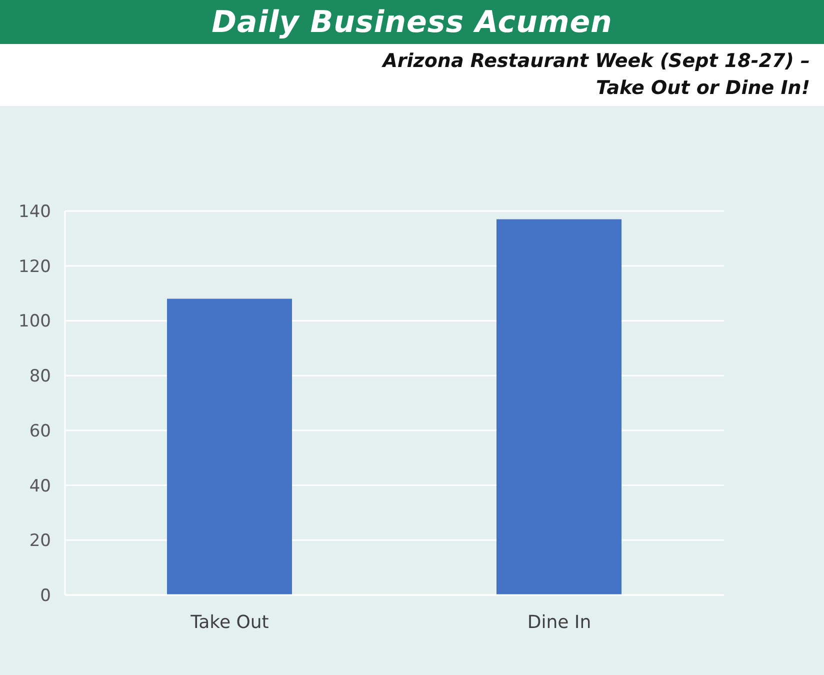 The height and width of the screenshot is (675, 824). Describe the element at coordinates (559, 622) in the screenshot. I see `x-tick-label: Dine In` at that location.